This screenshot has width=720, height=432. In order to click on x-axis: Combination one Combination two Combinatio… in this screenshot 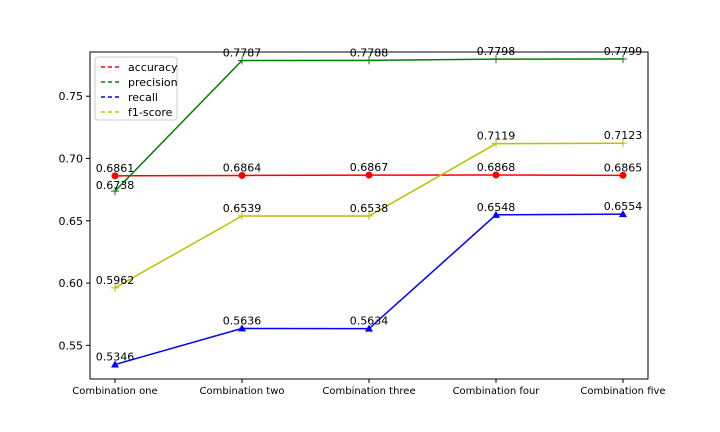, I will do `click(369, 388)`.